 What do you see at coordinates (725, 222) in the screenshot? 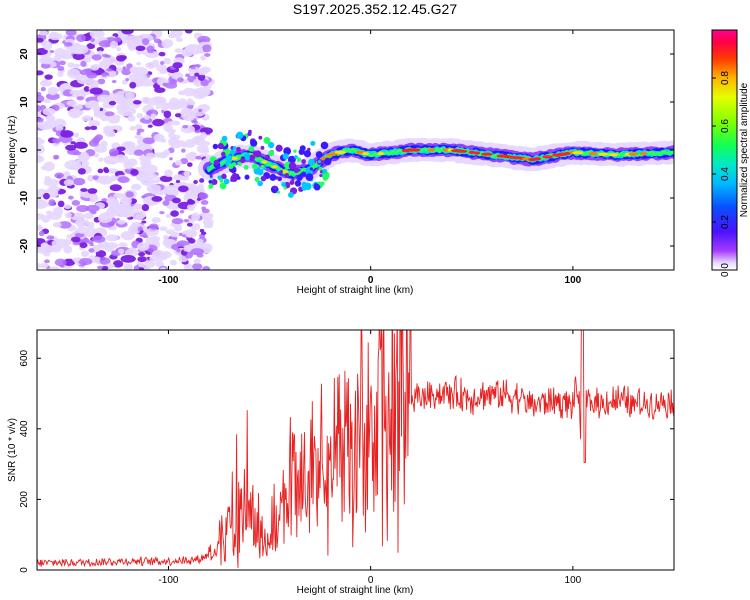
I see `colorbar-tick-label: 0.2` at bounding box center [725, 222].